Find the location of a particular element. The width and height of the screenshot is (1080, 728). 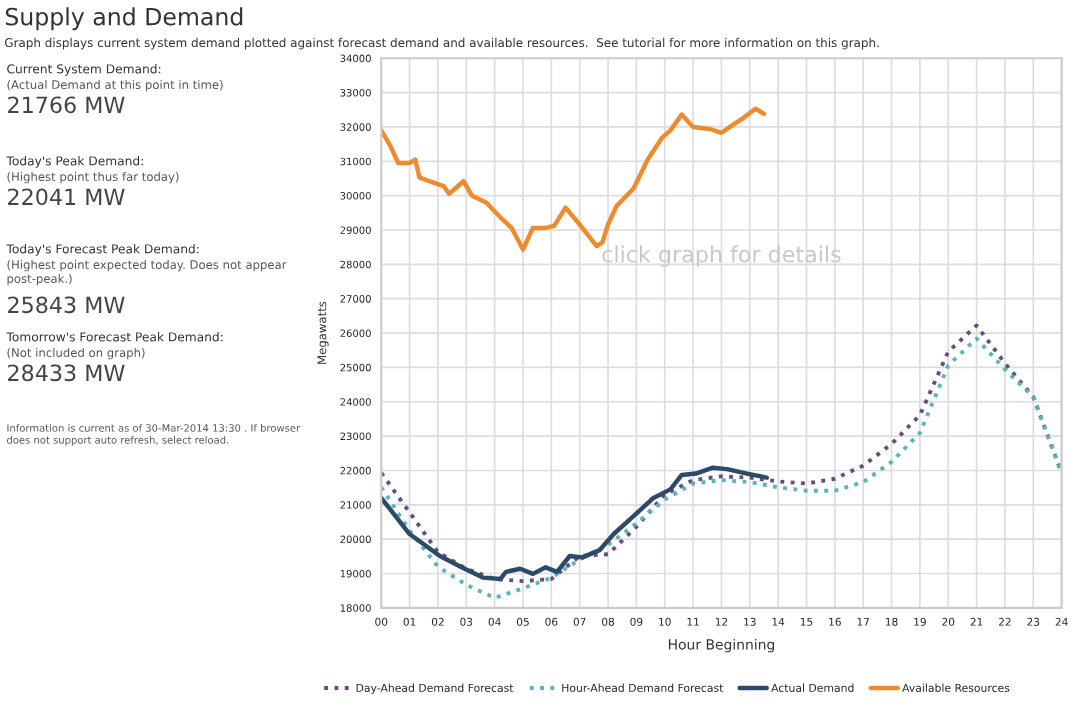

text: 22041 MW is located at coordinates (66, 197).